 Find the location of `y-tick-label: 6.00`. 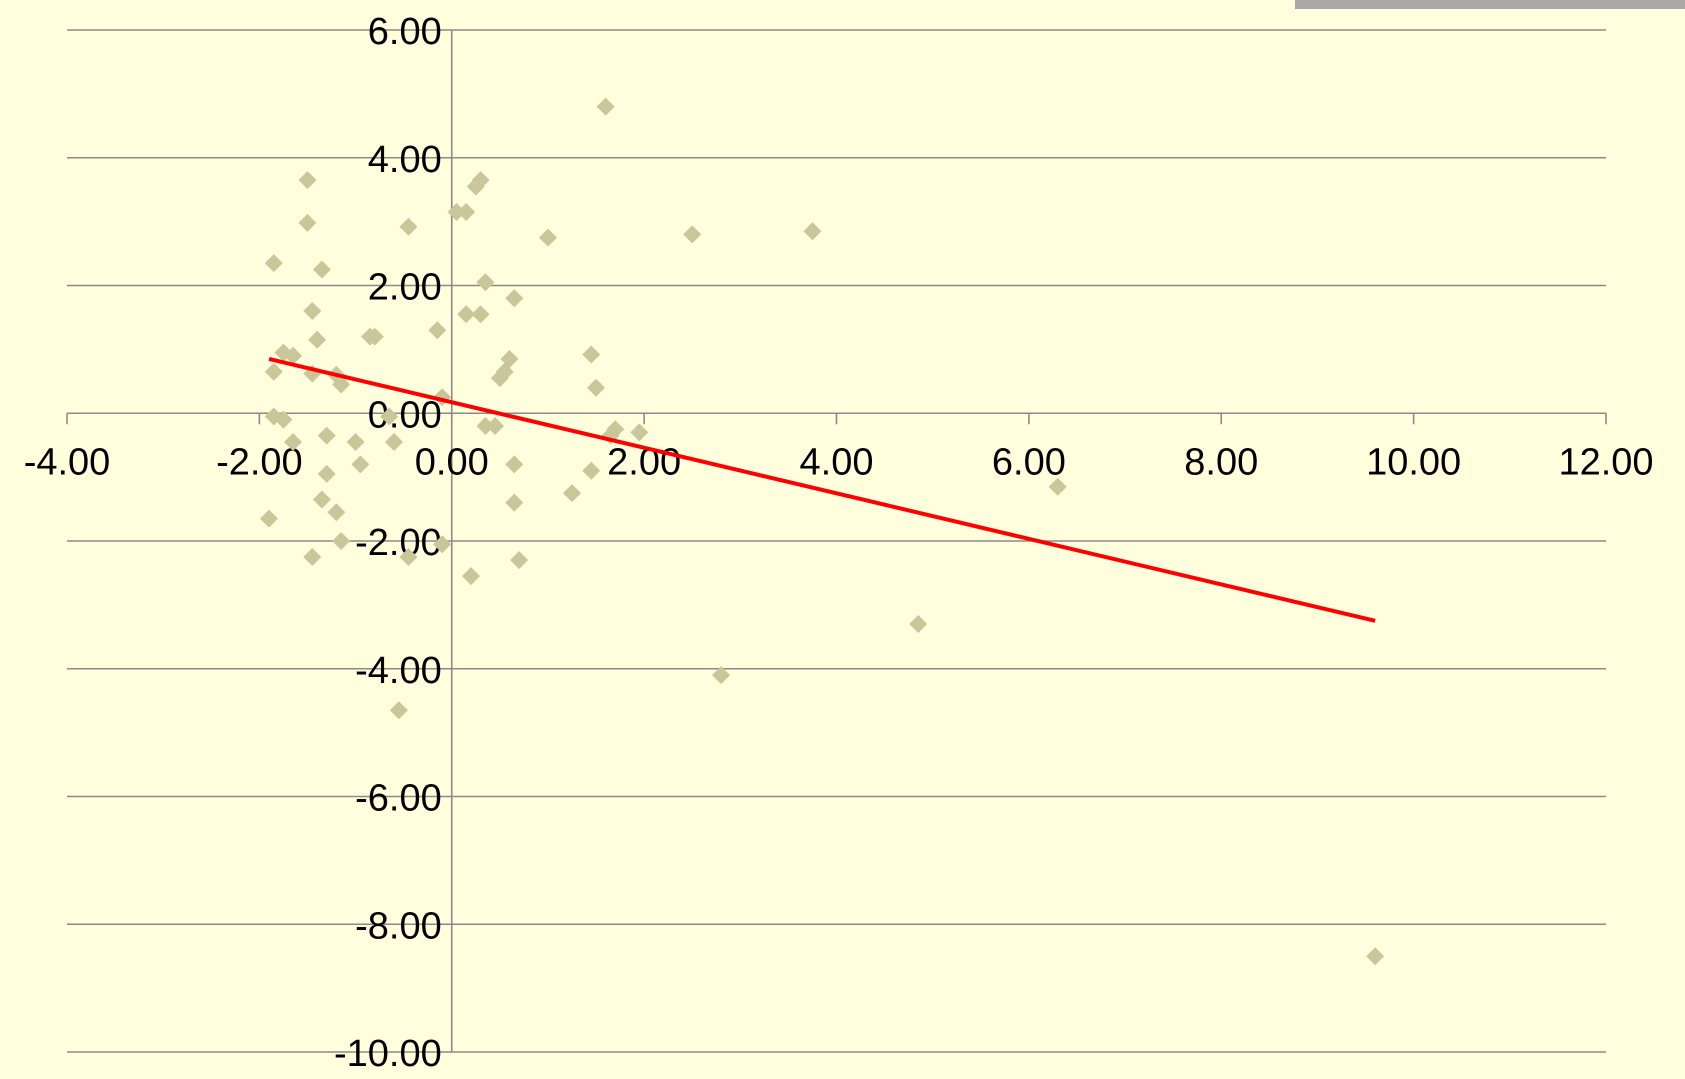

y-tick-label: 6.00 is located at coordinates (405, 32).